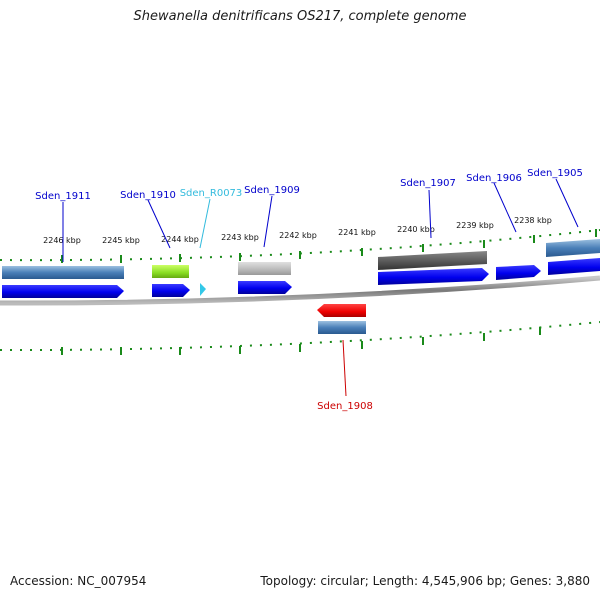 Image resolution: width=600 pixels, height=600 pixels. Describe the element at coordinates (345, 406) in the screenshot. I see `gene-label-sden-1908: Sden_1908` at that location.